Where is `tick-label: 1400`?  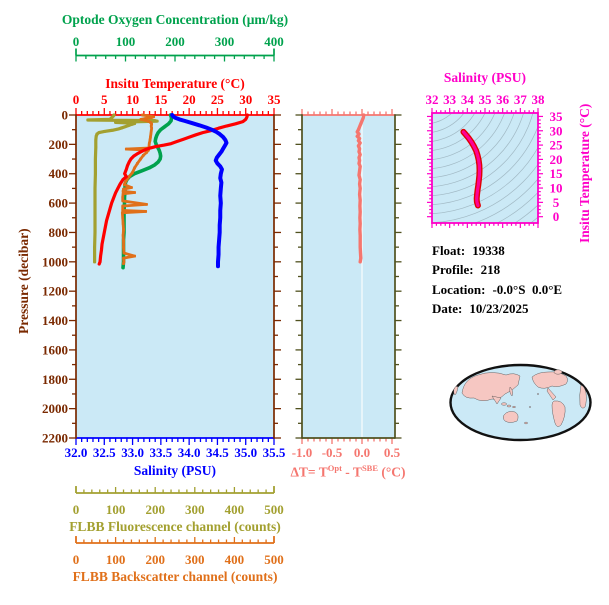 tick-label: 1400 is located at coordinates (55, 320).